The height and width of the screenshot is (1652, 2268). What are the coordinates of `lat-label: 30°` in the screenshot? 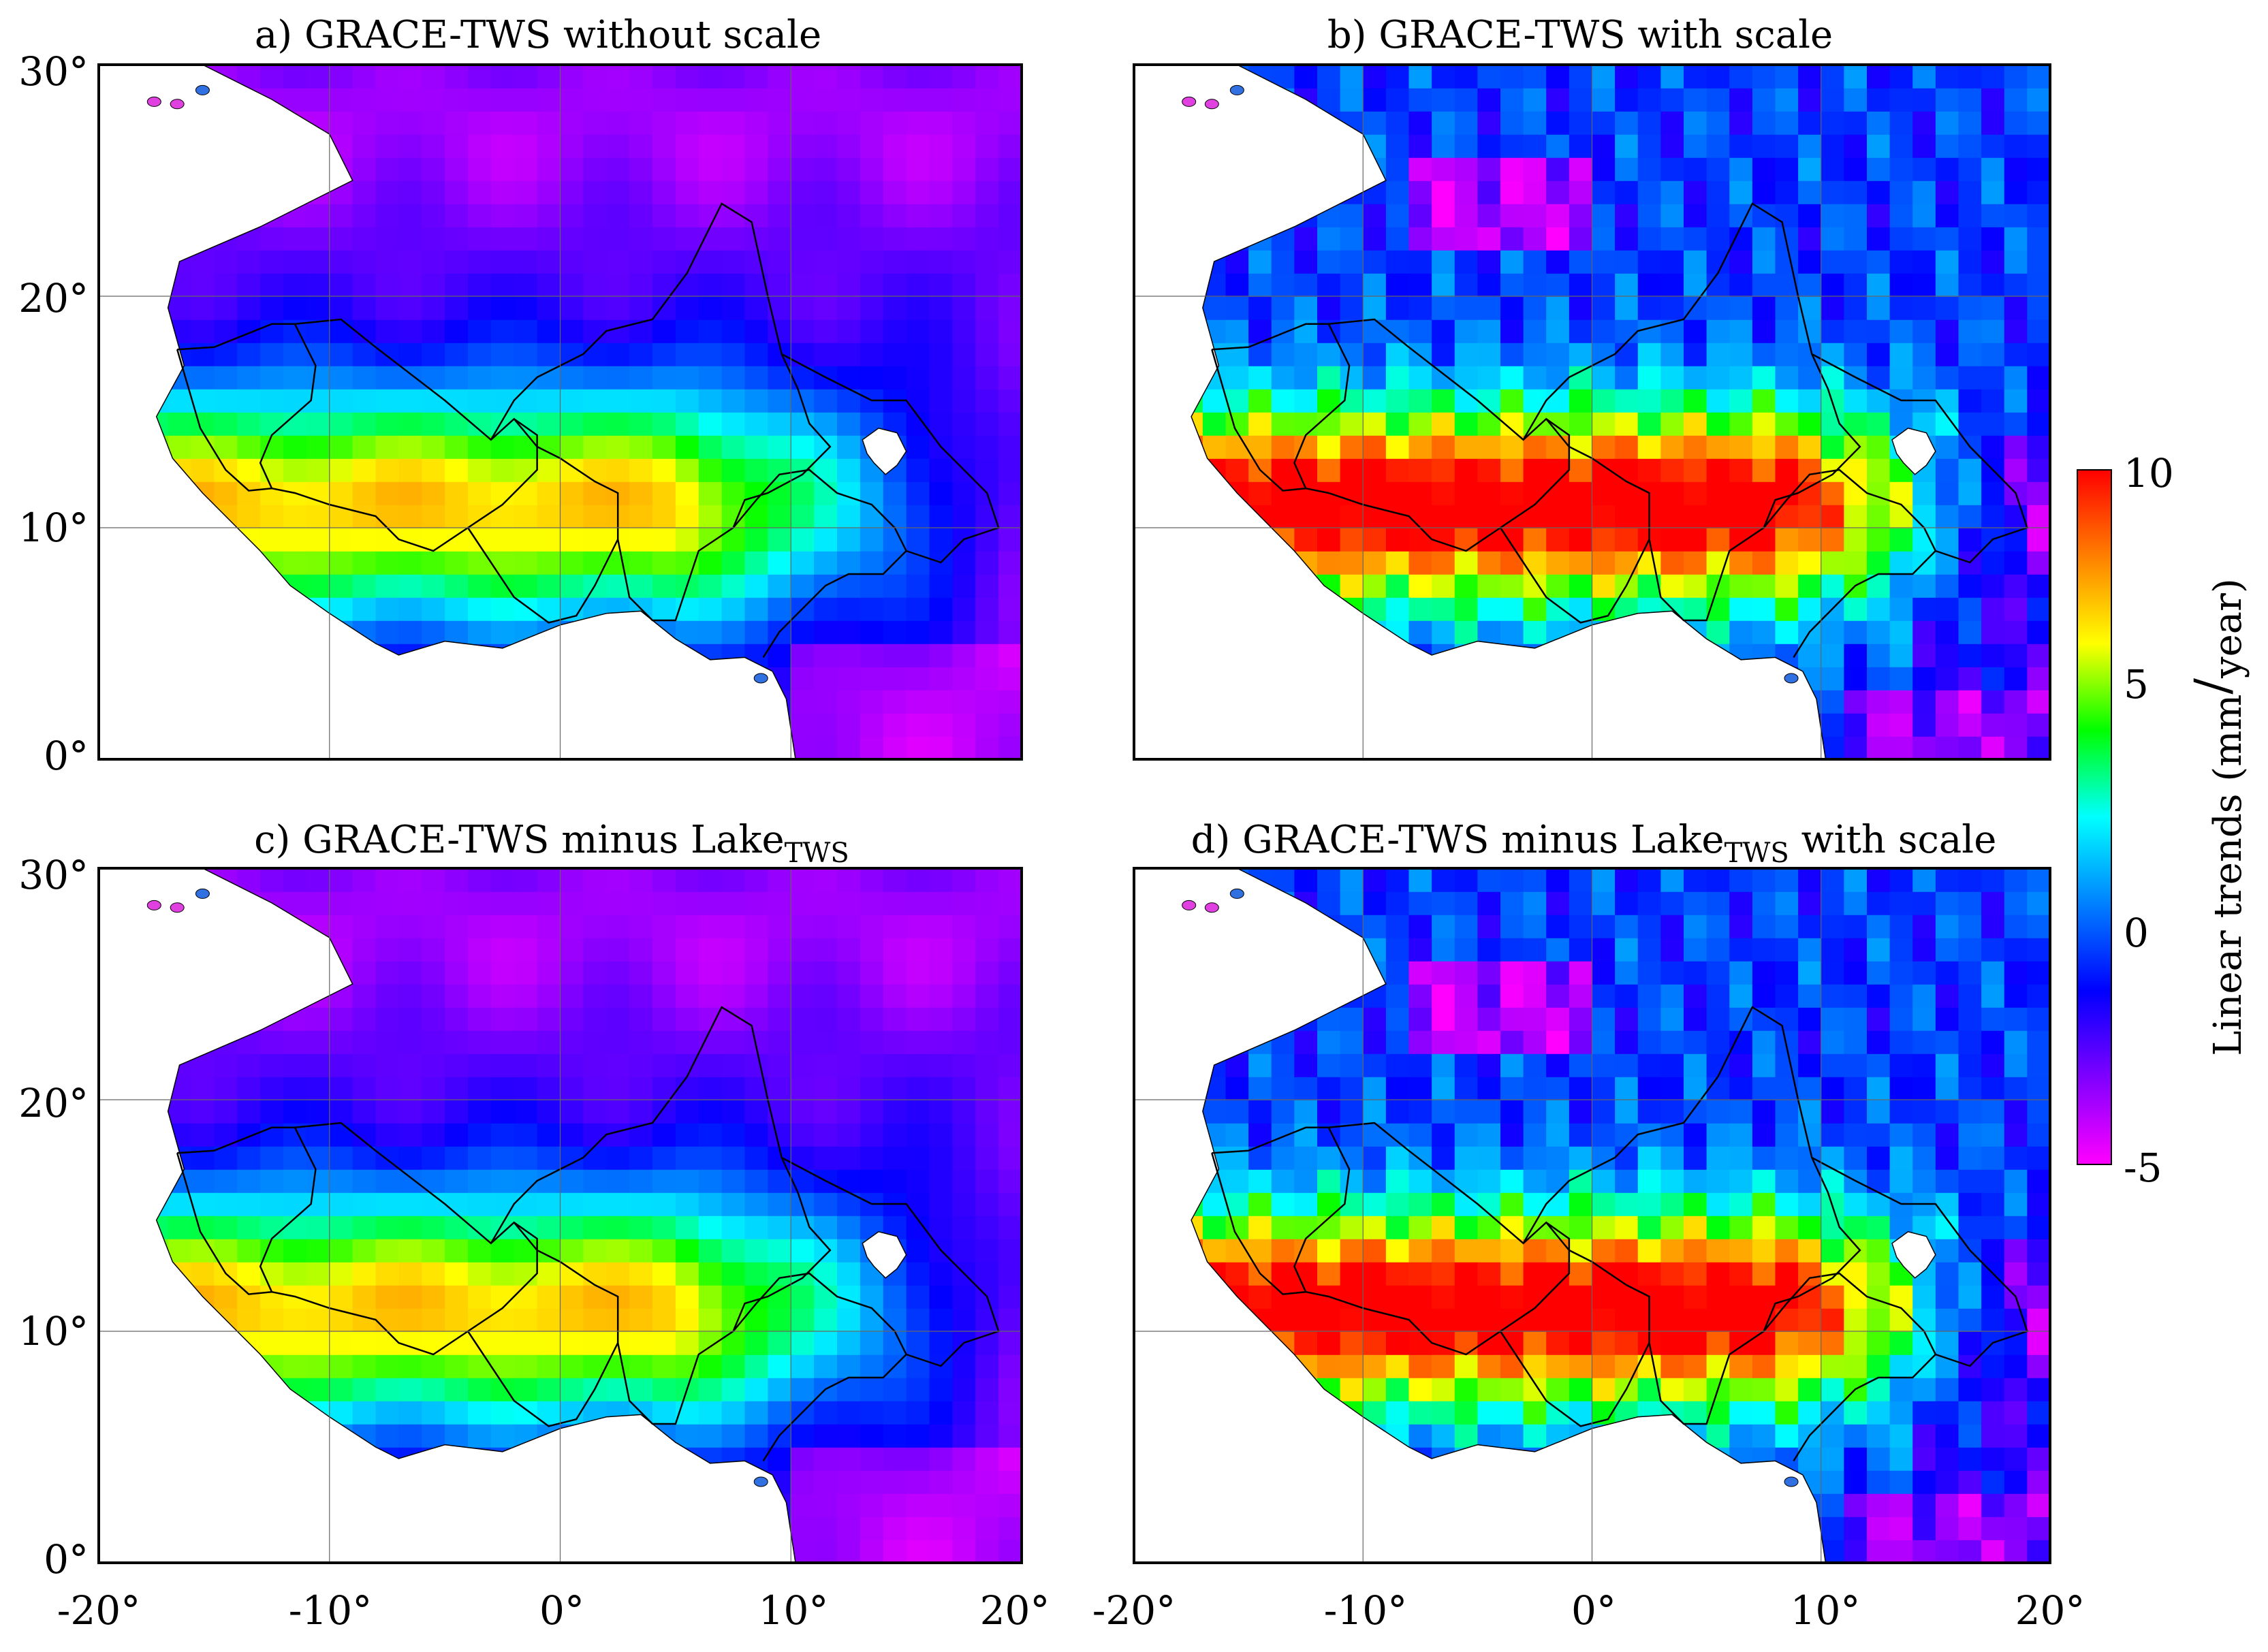 It's located at (53, 71).